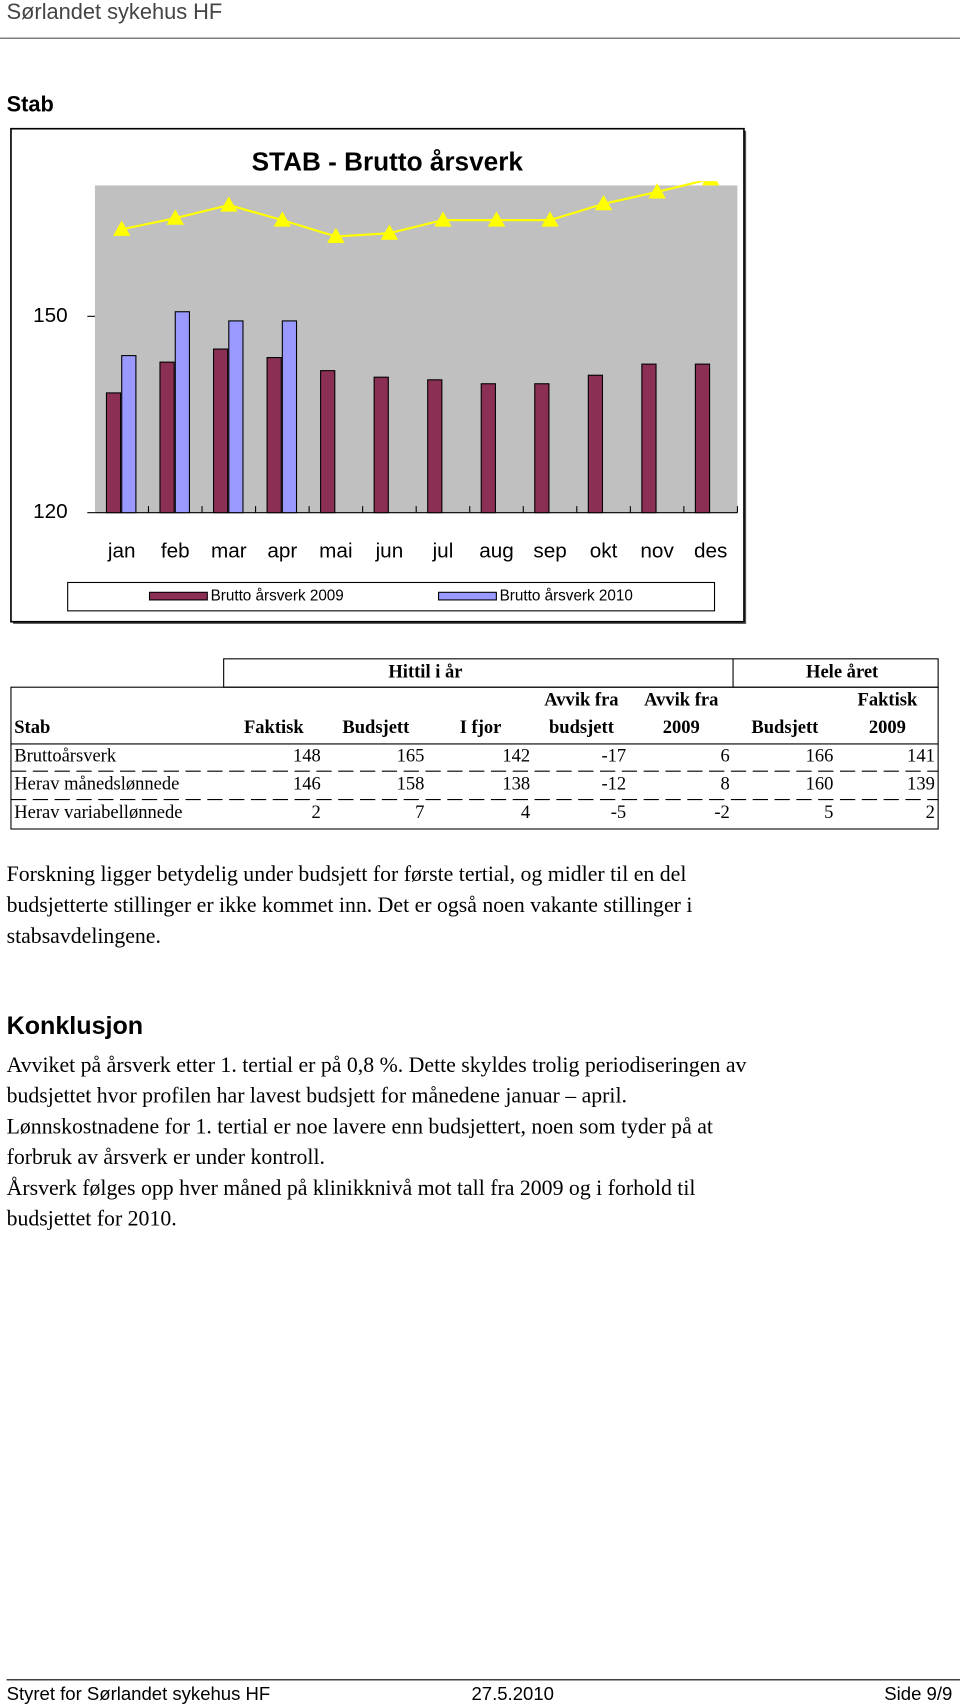  I want to click on row-label: Herav variabellønnede, so click(98, 812).